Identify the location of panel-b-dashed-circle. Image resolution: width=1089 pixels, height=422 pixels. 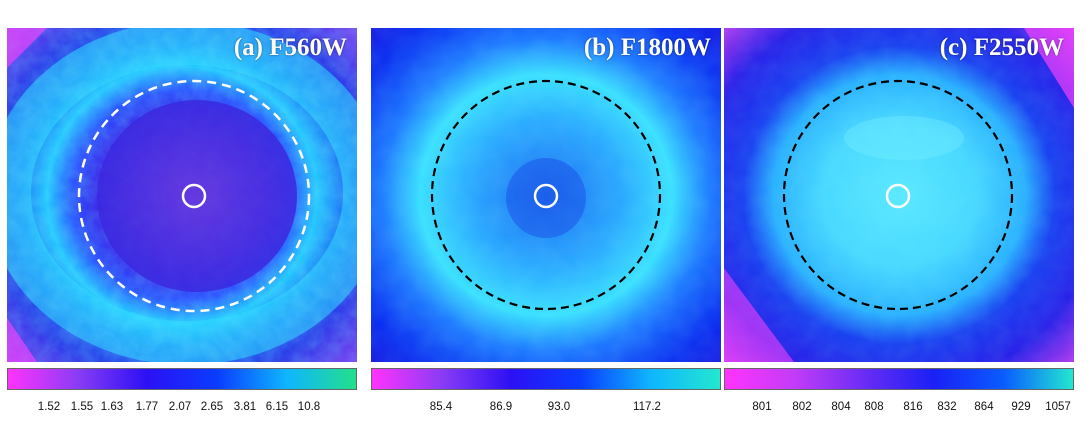
(546, 195).